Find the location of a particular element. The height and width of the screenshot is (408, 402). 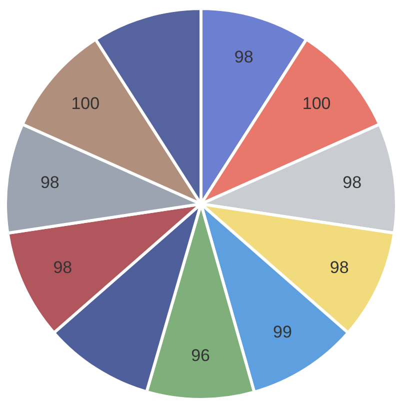

data-label: 99 is located at coordinates (282, 332).